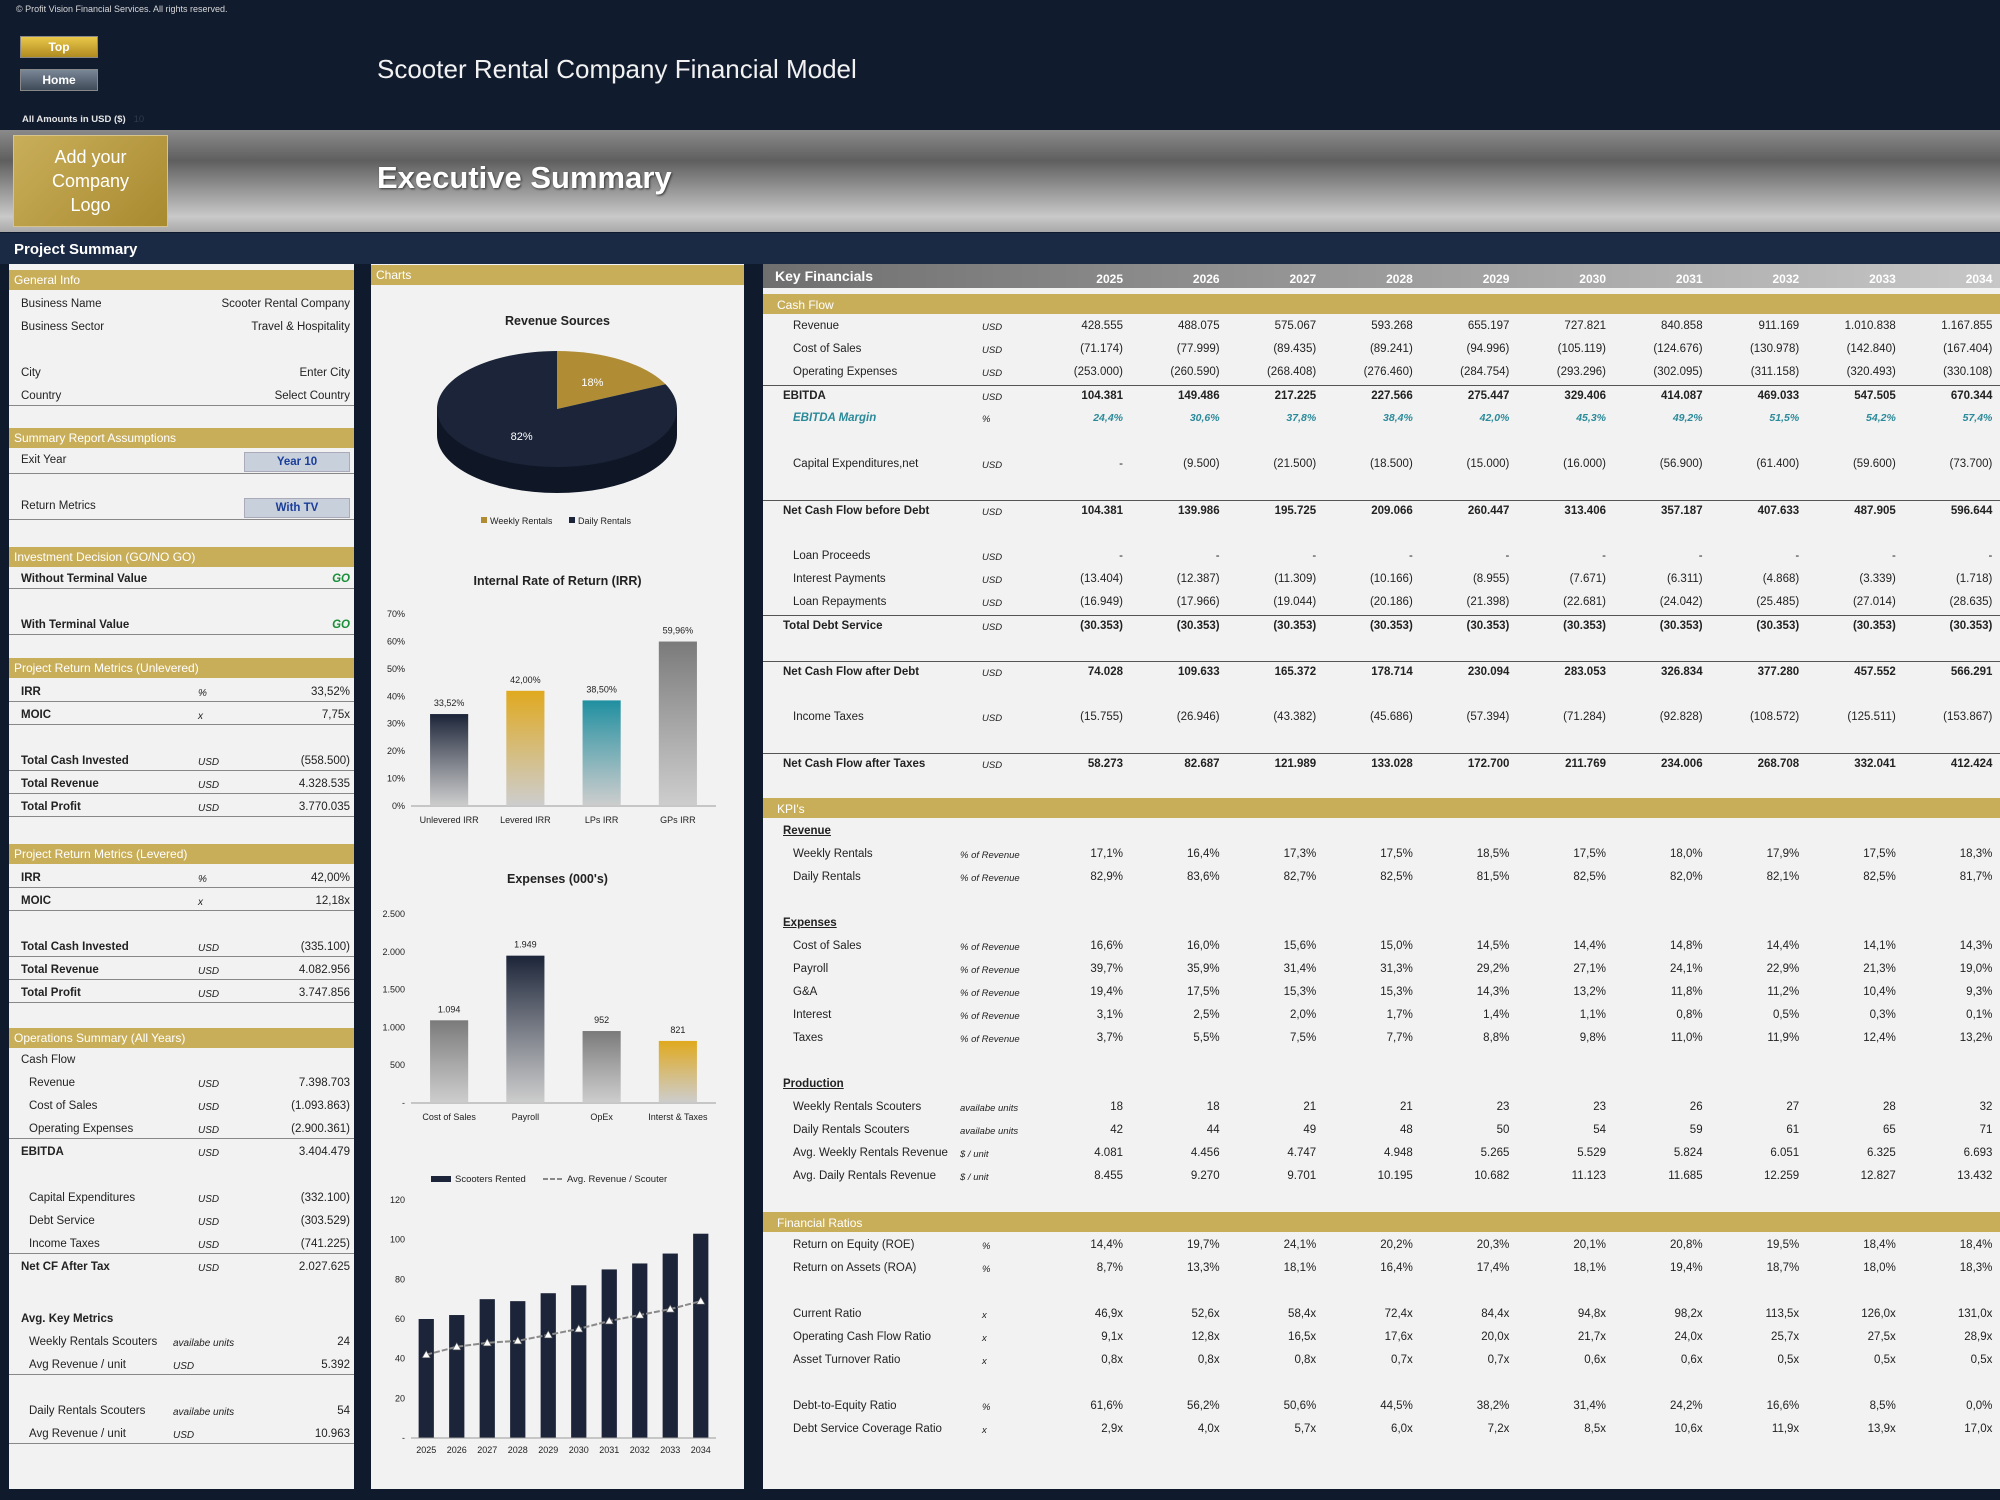  What do you see at coordinates (84, 579) in the screenshot?
I see `without-tv-row-label: Without Terminal Value` at bounding box center [84, 579].